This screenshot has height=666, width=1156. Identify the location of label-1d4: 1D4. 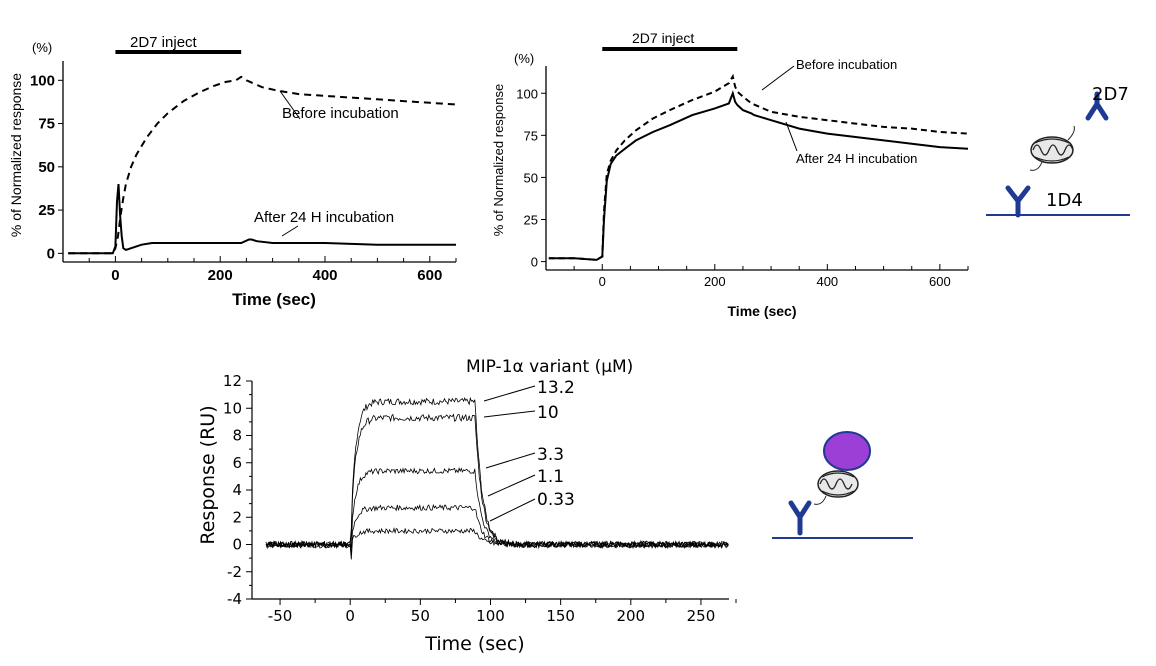
(1064, 200).